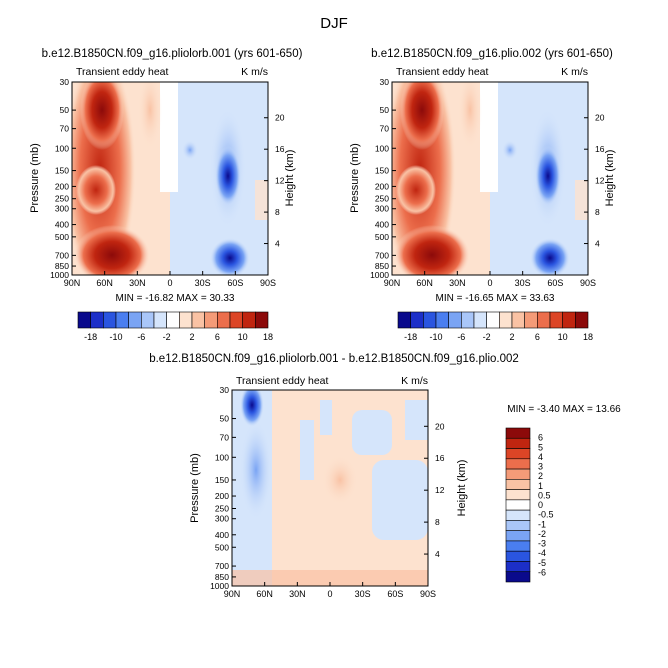  Describe the element at coordinates (382, 255) in the screenshot. I see `panel-b-y-tick-label: 700` at that location.